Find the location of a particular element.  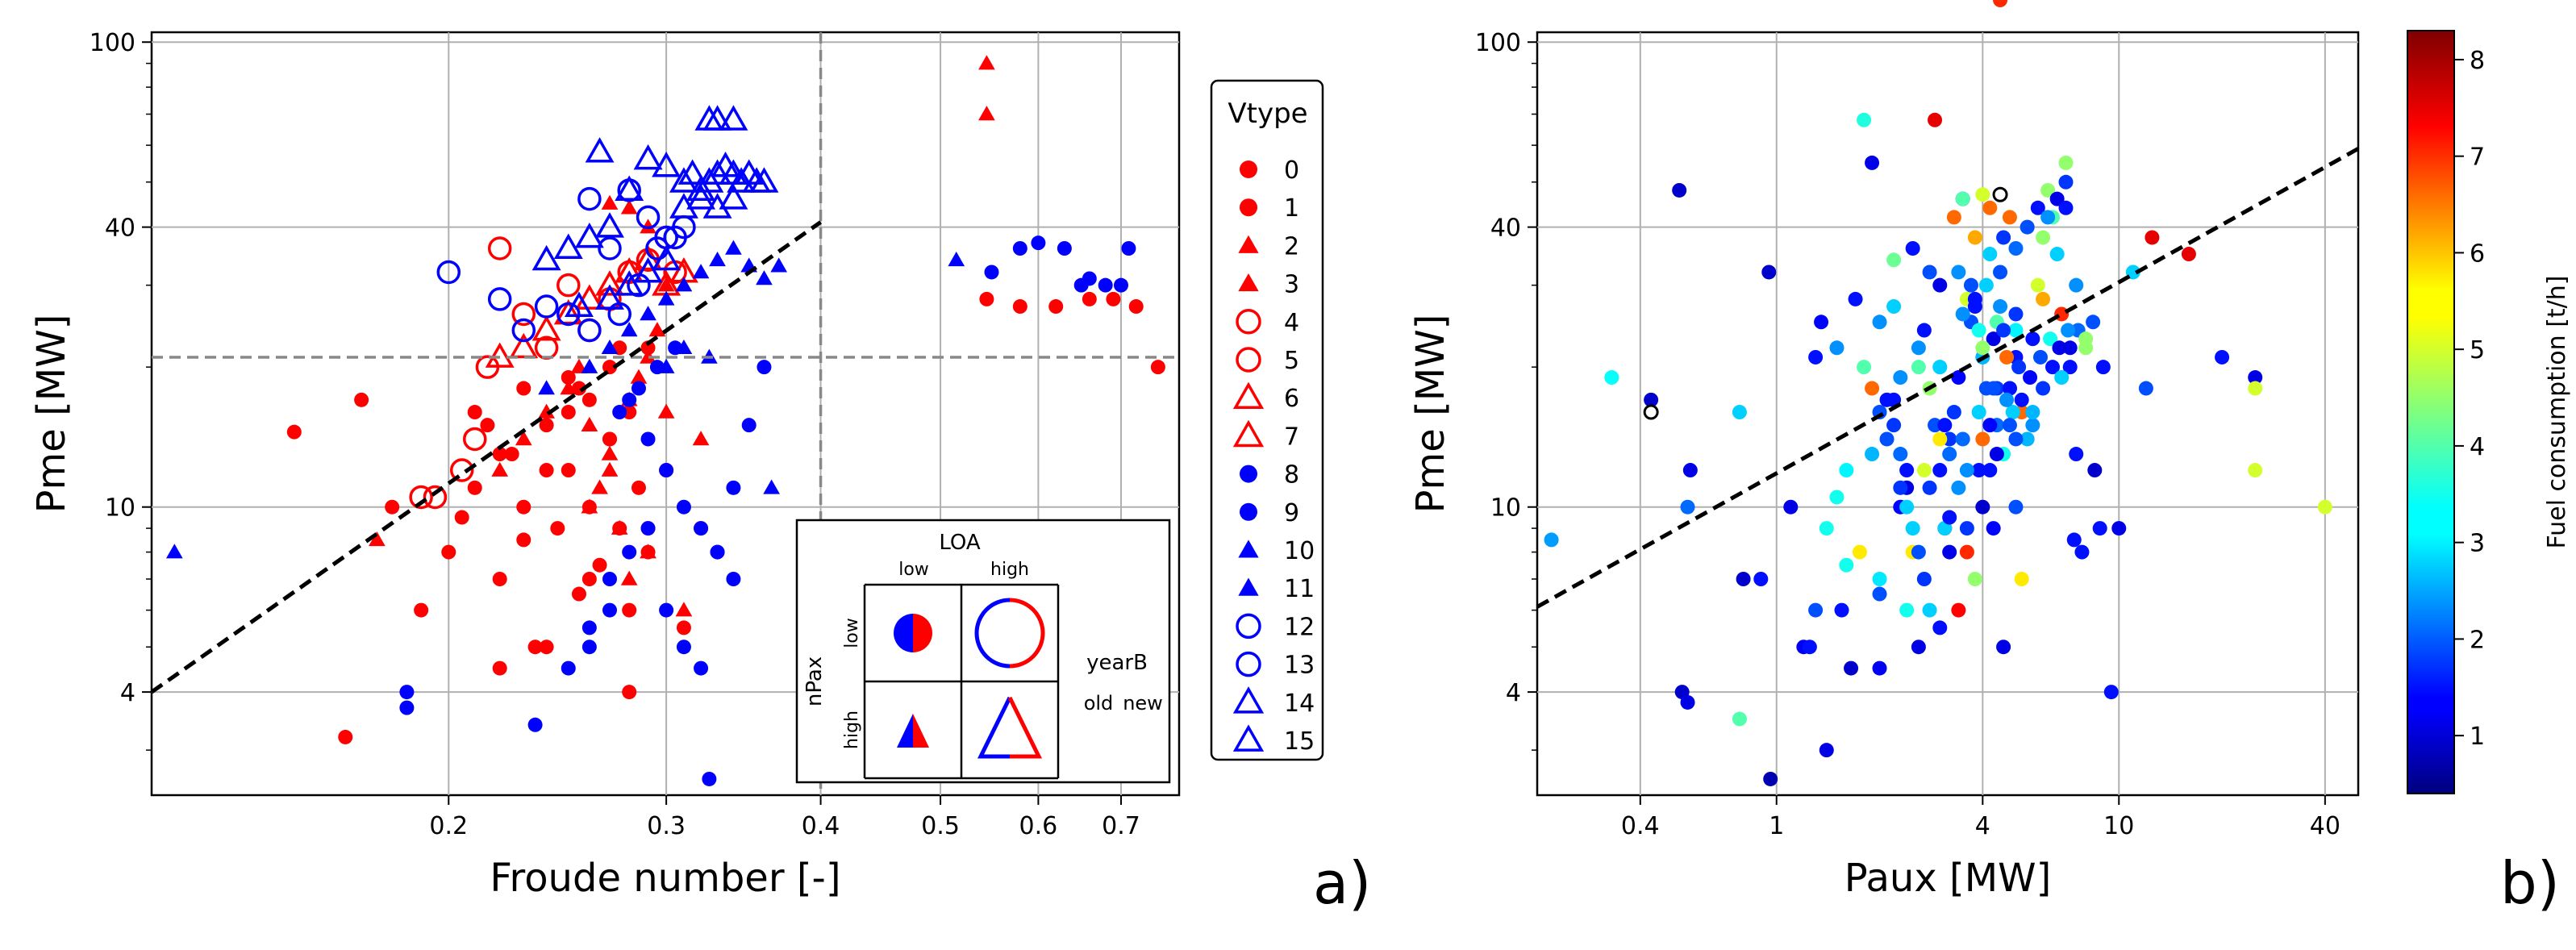

vtype-legend-title: Vtype is located at coordinates (1267, 114).